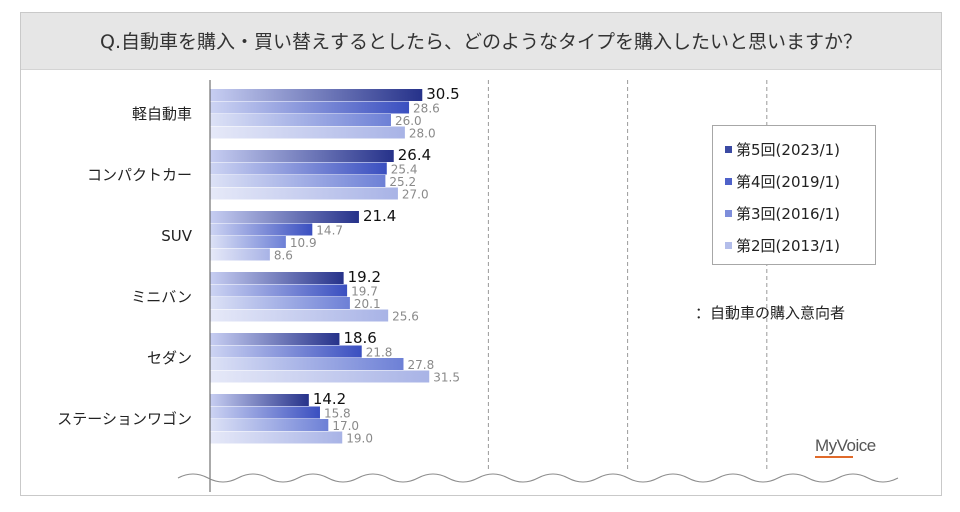 This screenshot has height=512, width=960. Describe the element at coordinates (420, 365) in the screenshot. I see `data-label: 27.8` at that location.